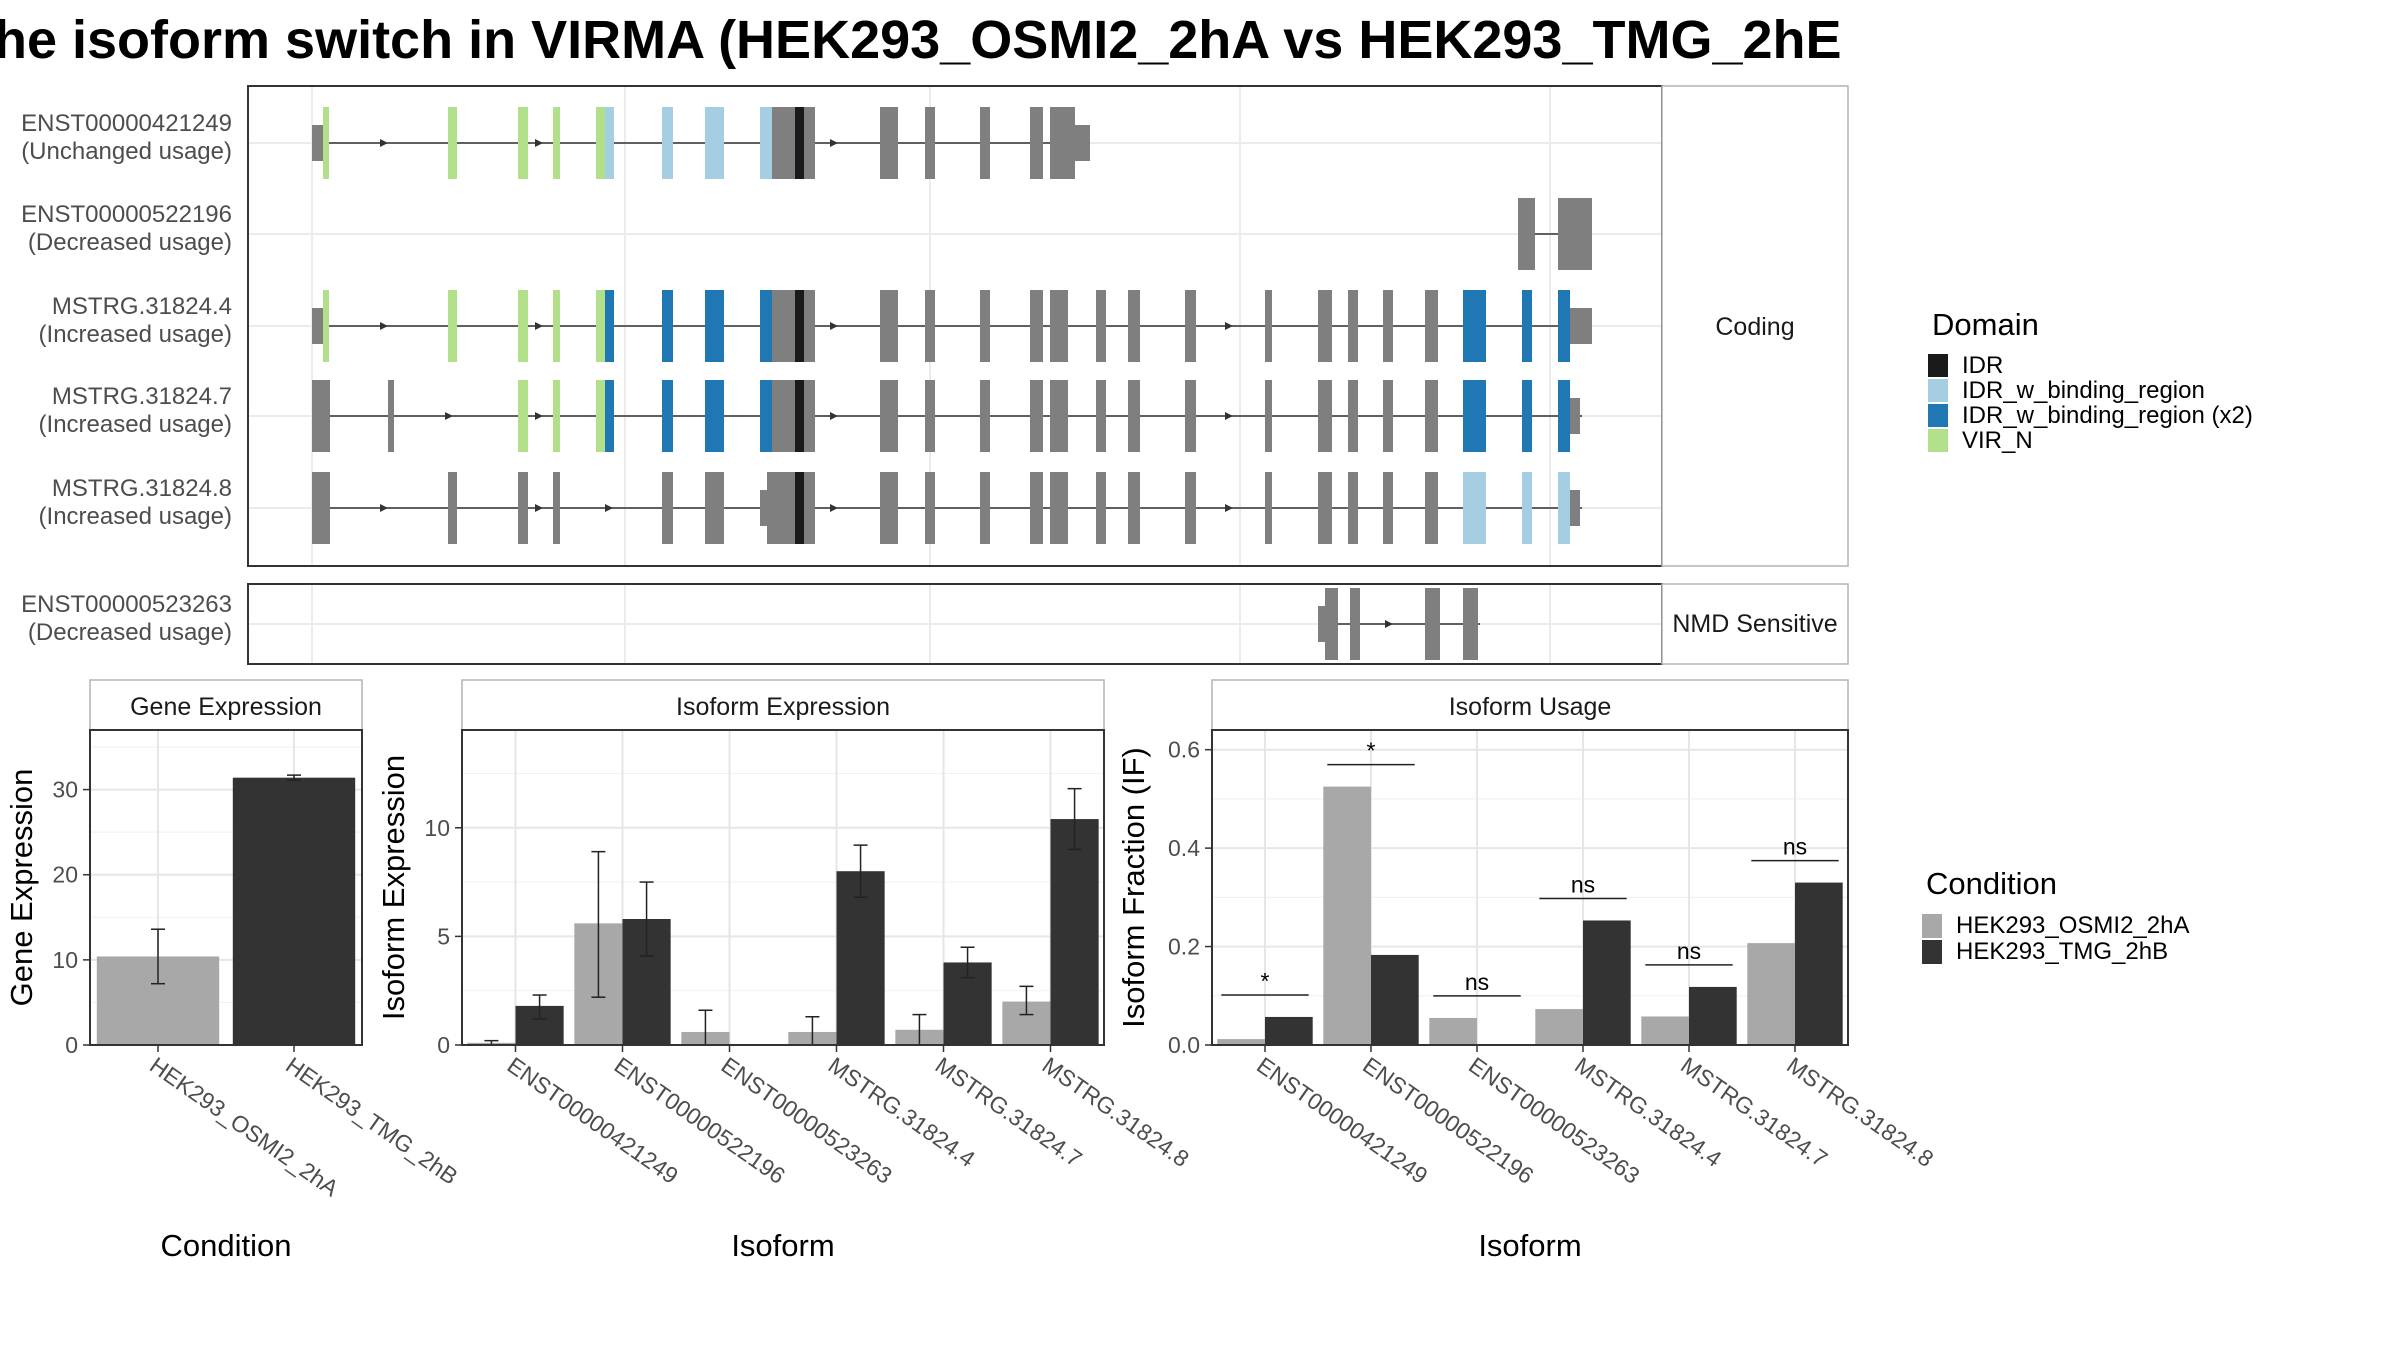  I want to click on isoform-id-label: MSTRG.31824.7, so click(142, 396).